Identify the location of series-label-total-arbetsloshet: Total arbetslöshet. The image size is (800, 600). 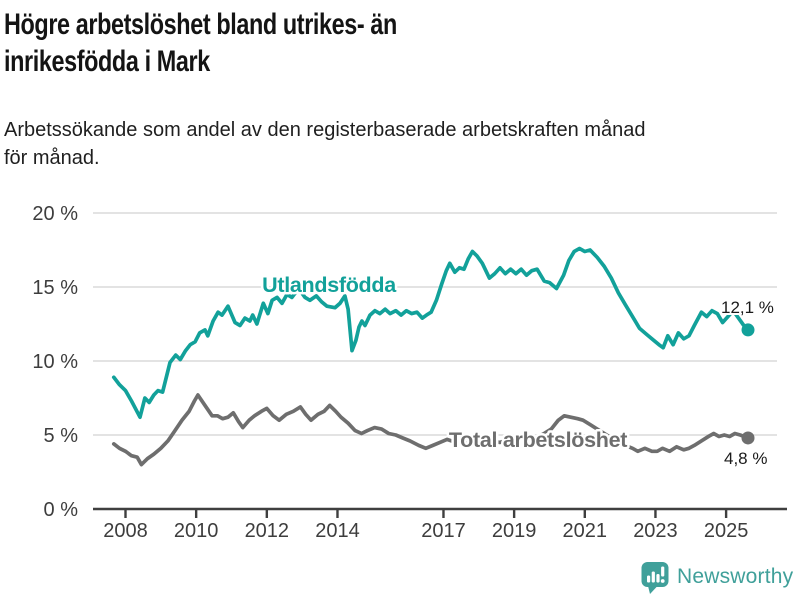
(538, 440).